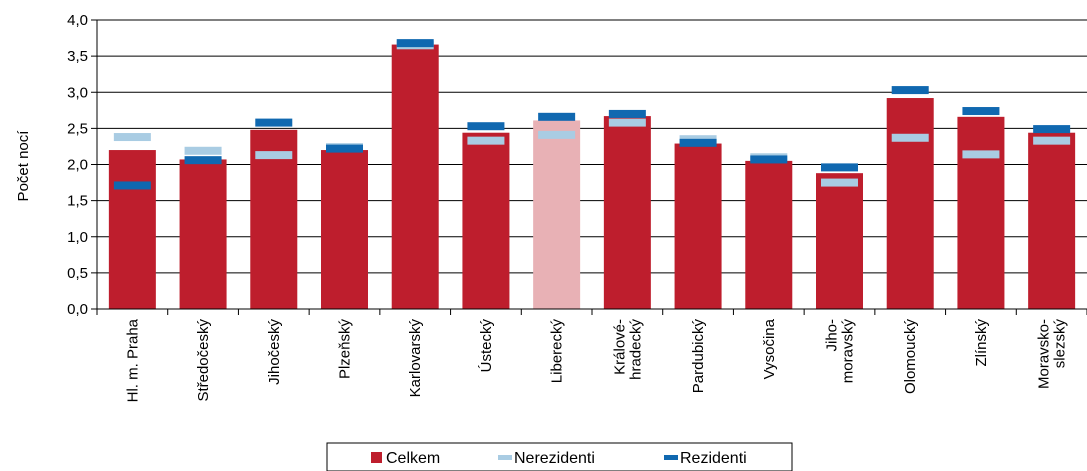  I want to click on x-tick-label: Středočeský, so click(203, 360).